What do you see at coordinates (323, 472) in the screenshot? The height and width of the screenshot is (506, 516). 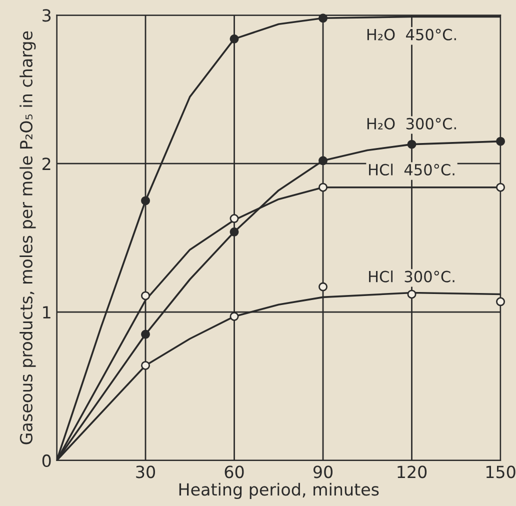 I see `x-tick-label: 90` at bounding box center [323, 472].